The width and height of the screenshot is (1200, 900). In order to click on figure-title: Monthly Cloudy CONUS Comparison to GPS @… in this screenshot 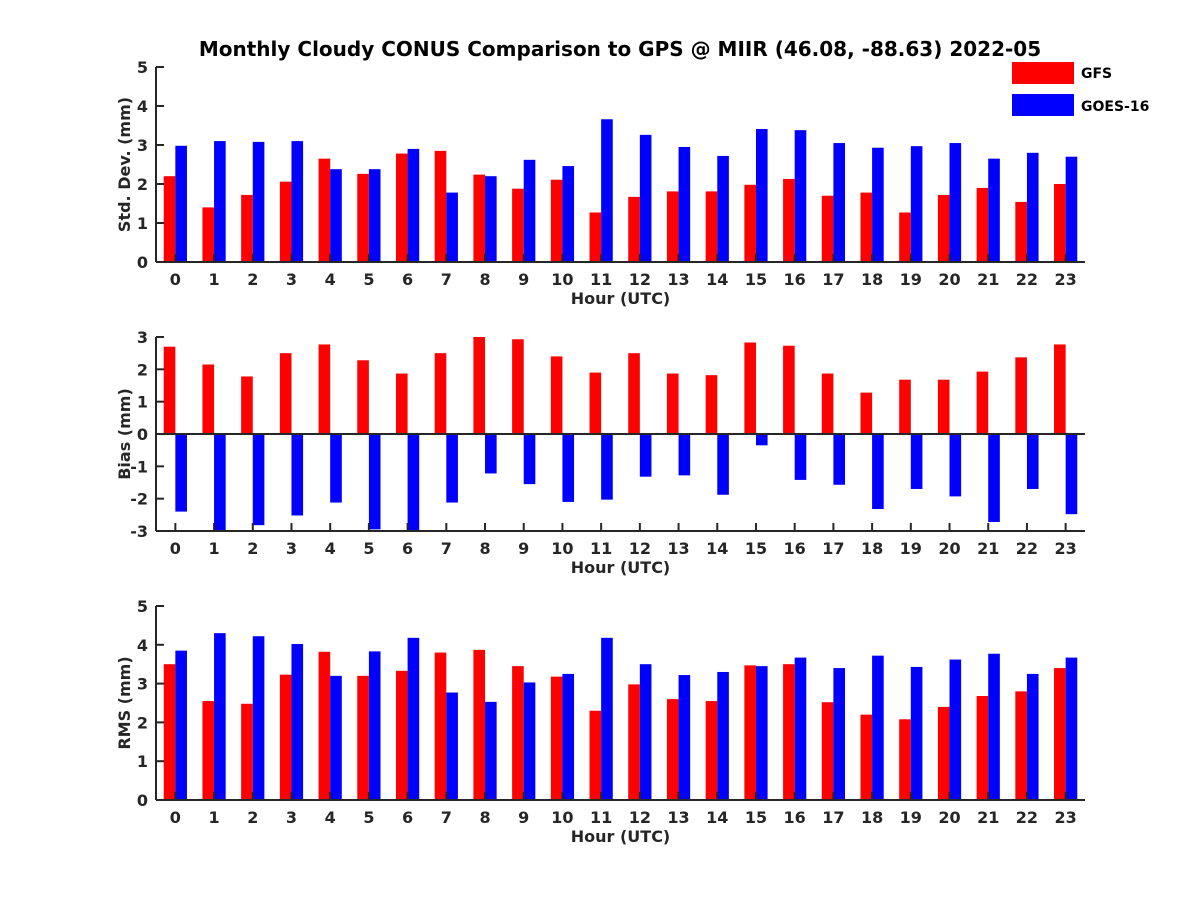, I will do `click(620, 49)`.